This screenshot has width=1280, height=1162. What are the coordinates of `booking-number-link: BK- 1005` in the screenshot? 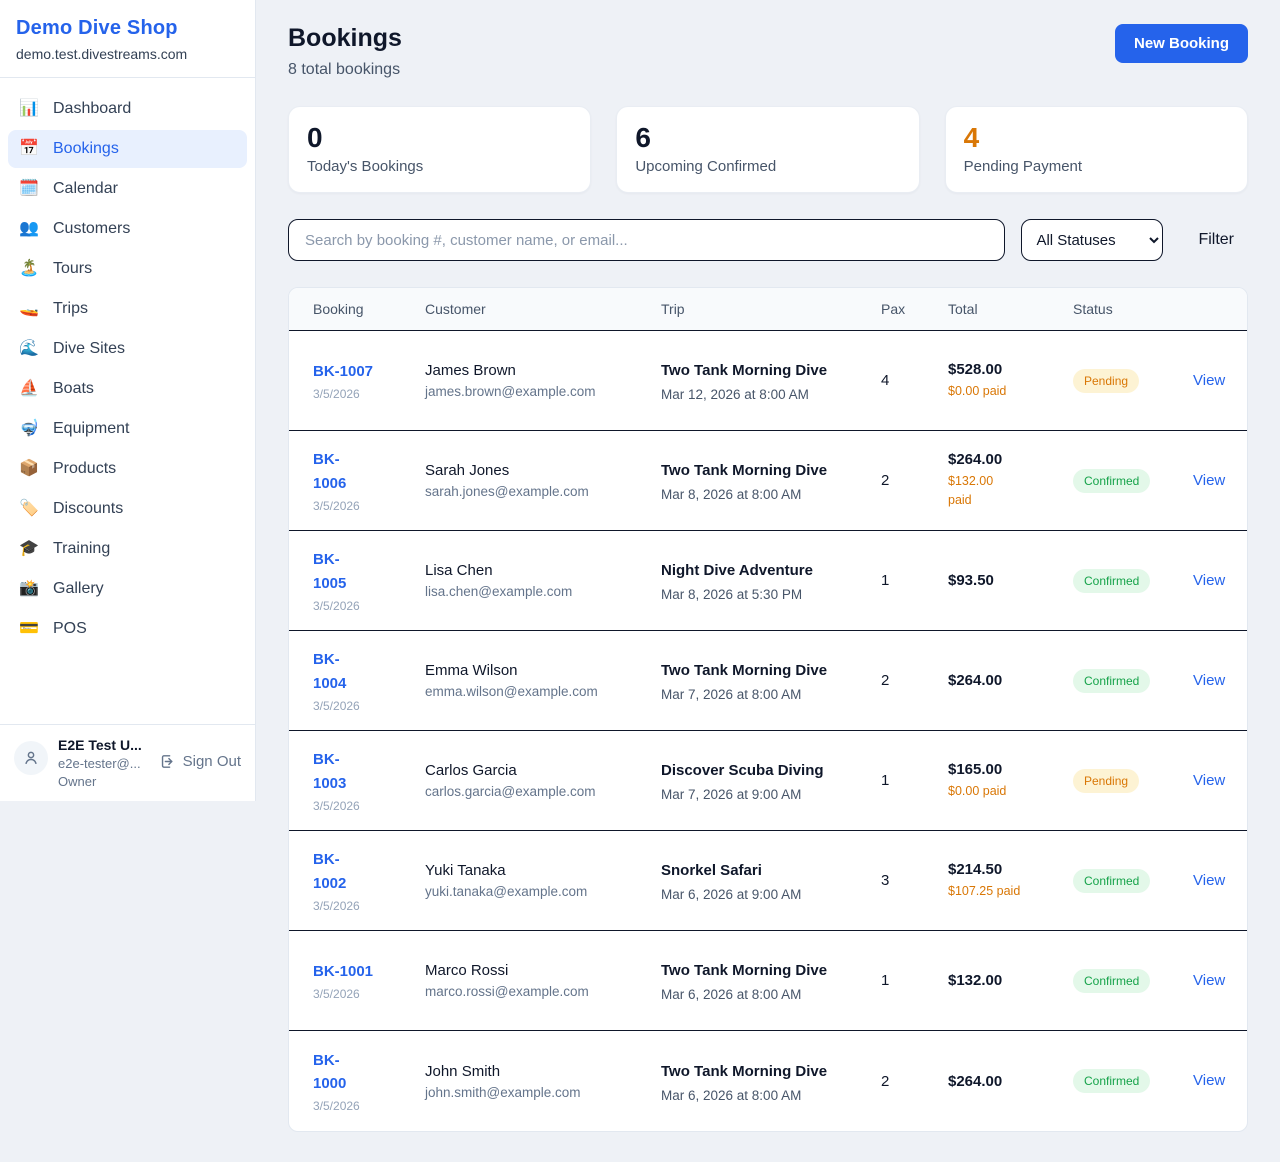 It's located at (330, 571).